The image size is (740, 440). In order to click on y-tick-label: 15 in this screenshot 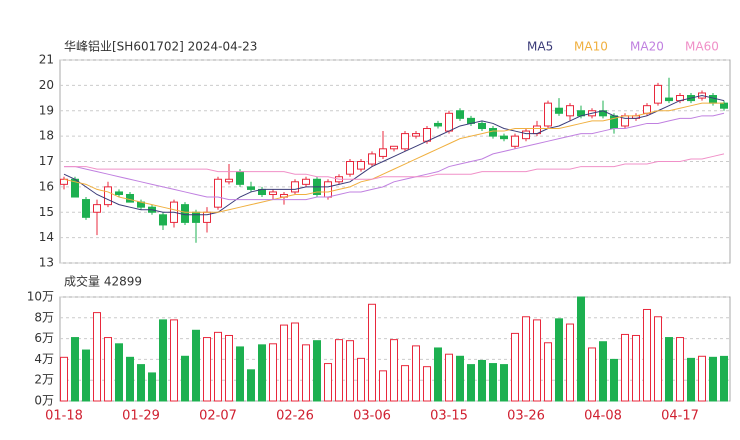, I will do `click(46, 212)`.